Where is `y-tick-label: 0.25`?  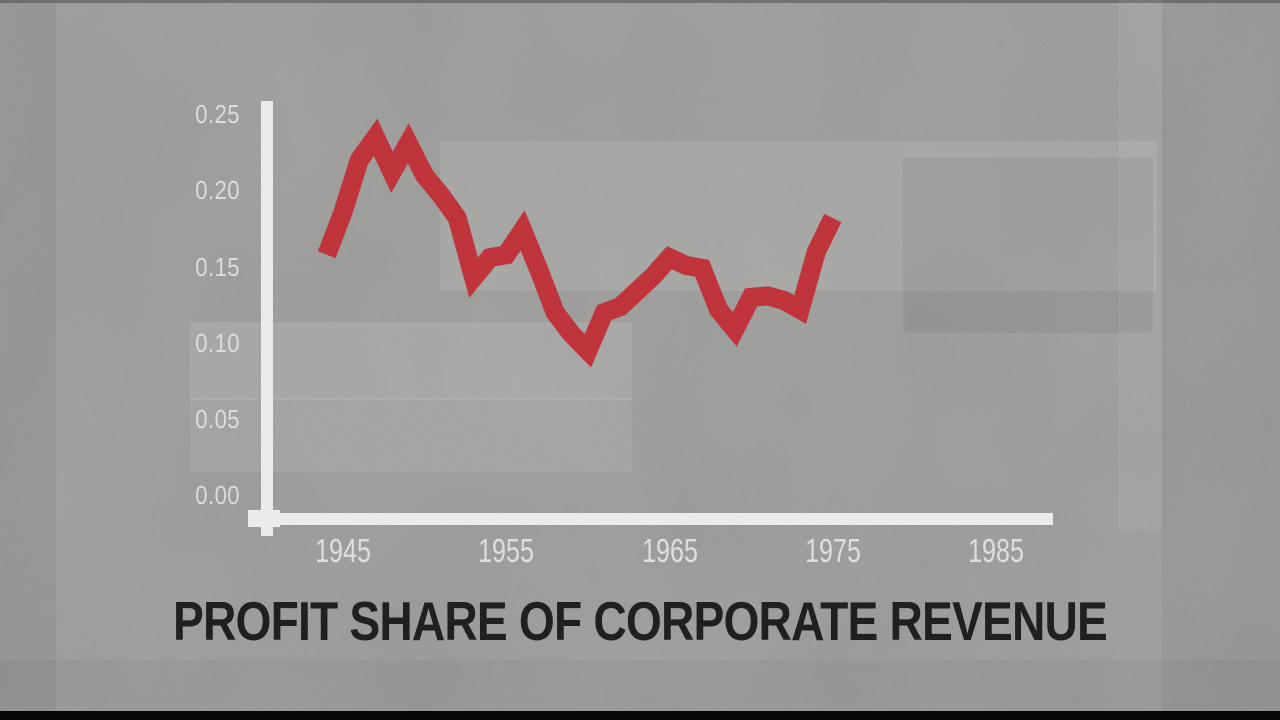 y-tick-label: 0.25 is located at coordinates (217, 114).